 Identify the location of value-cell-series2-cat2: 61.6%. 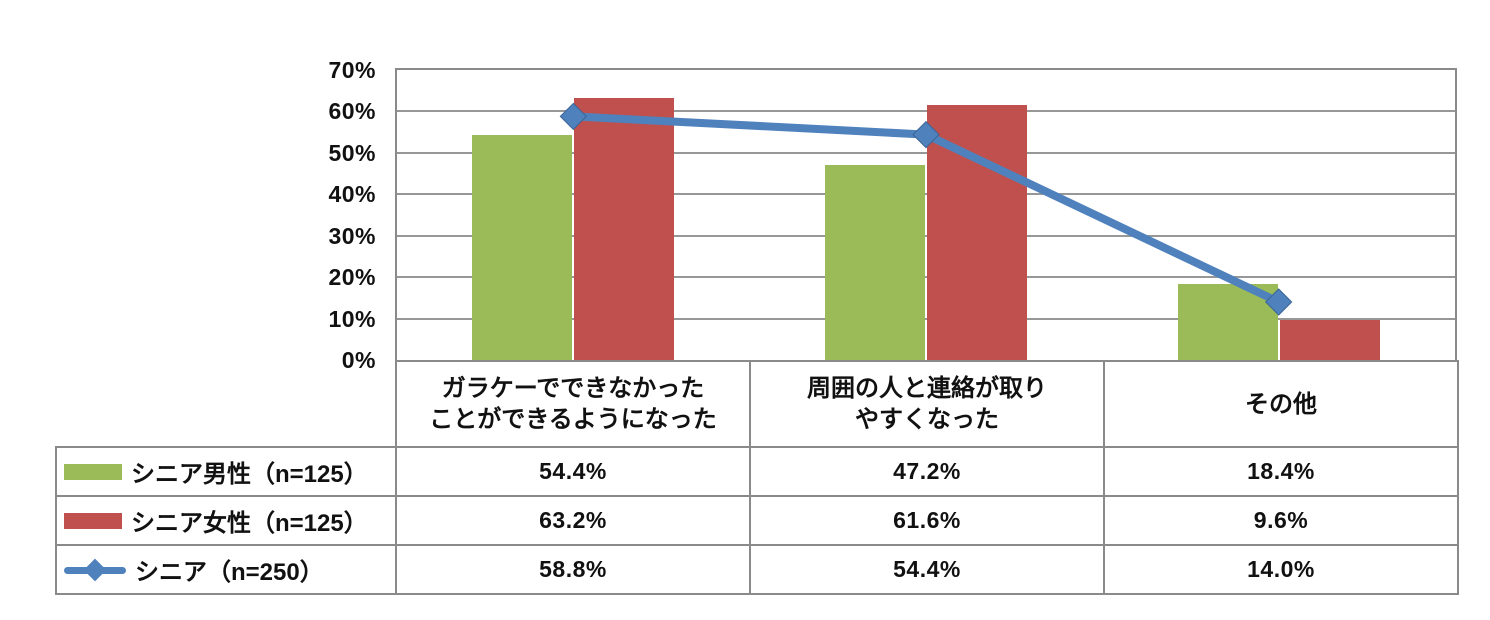
(927, 520).